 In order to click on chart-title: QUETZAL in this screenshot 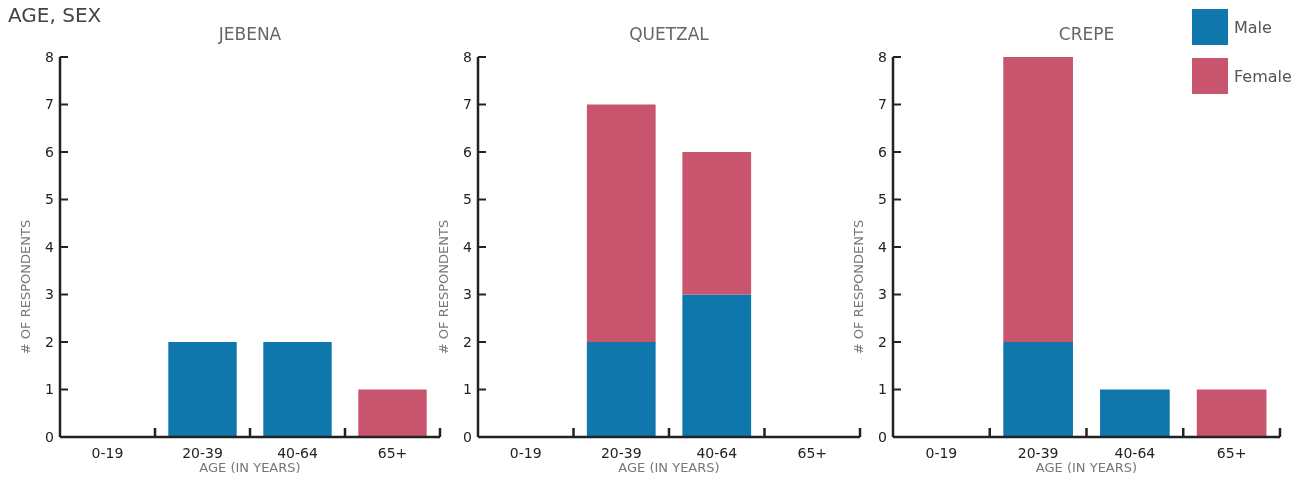, I will do `click(669, 34)`.